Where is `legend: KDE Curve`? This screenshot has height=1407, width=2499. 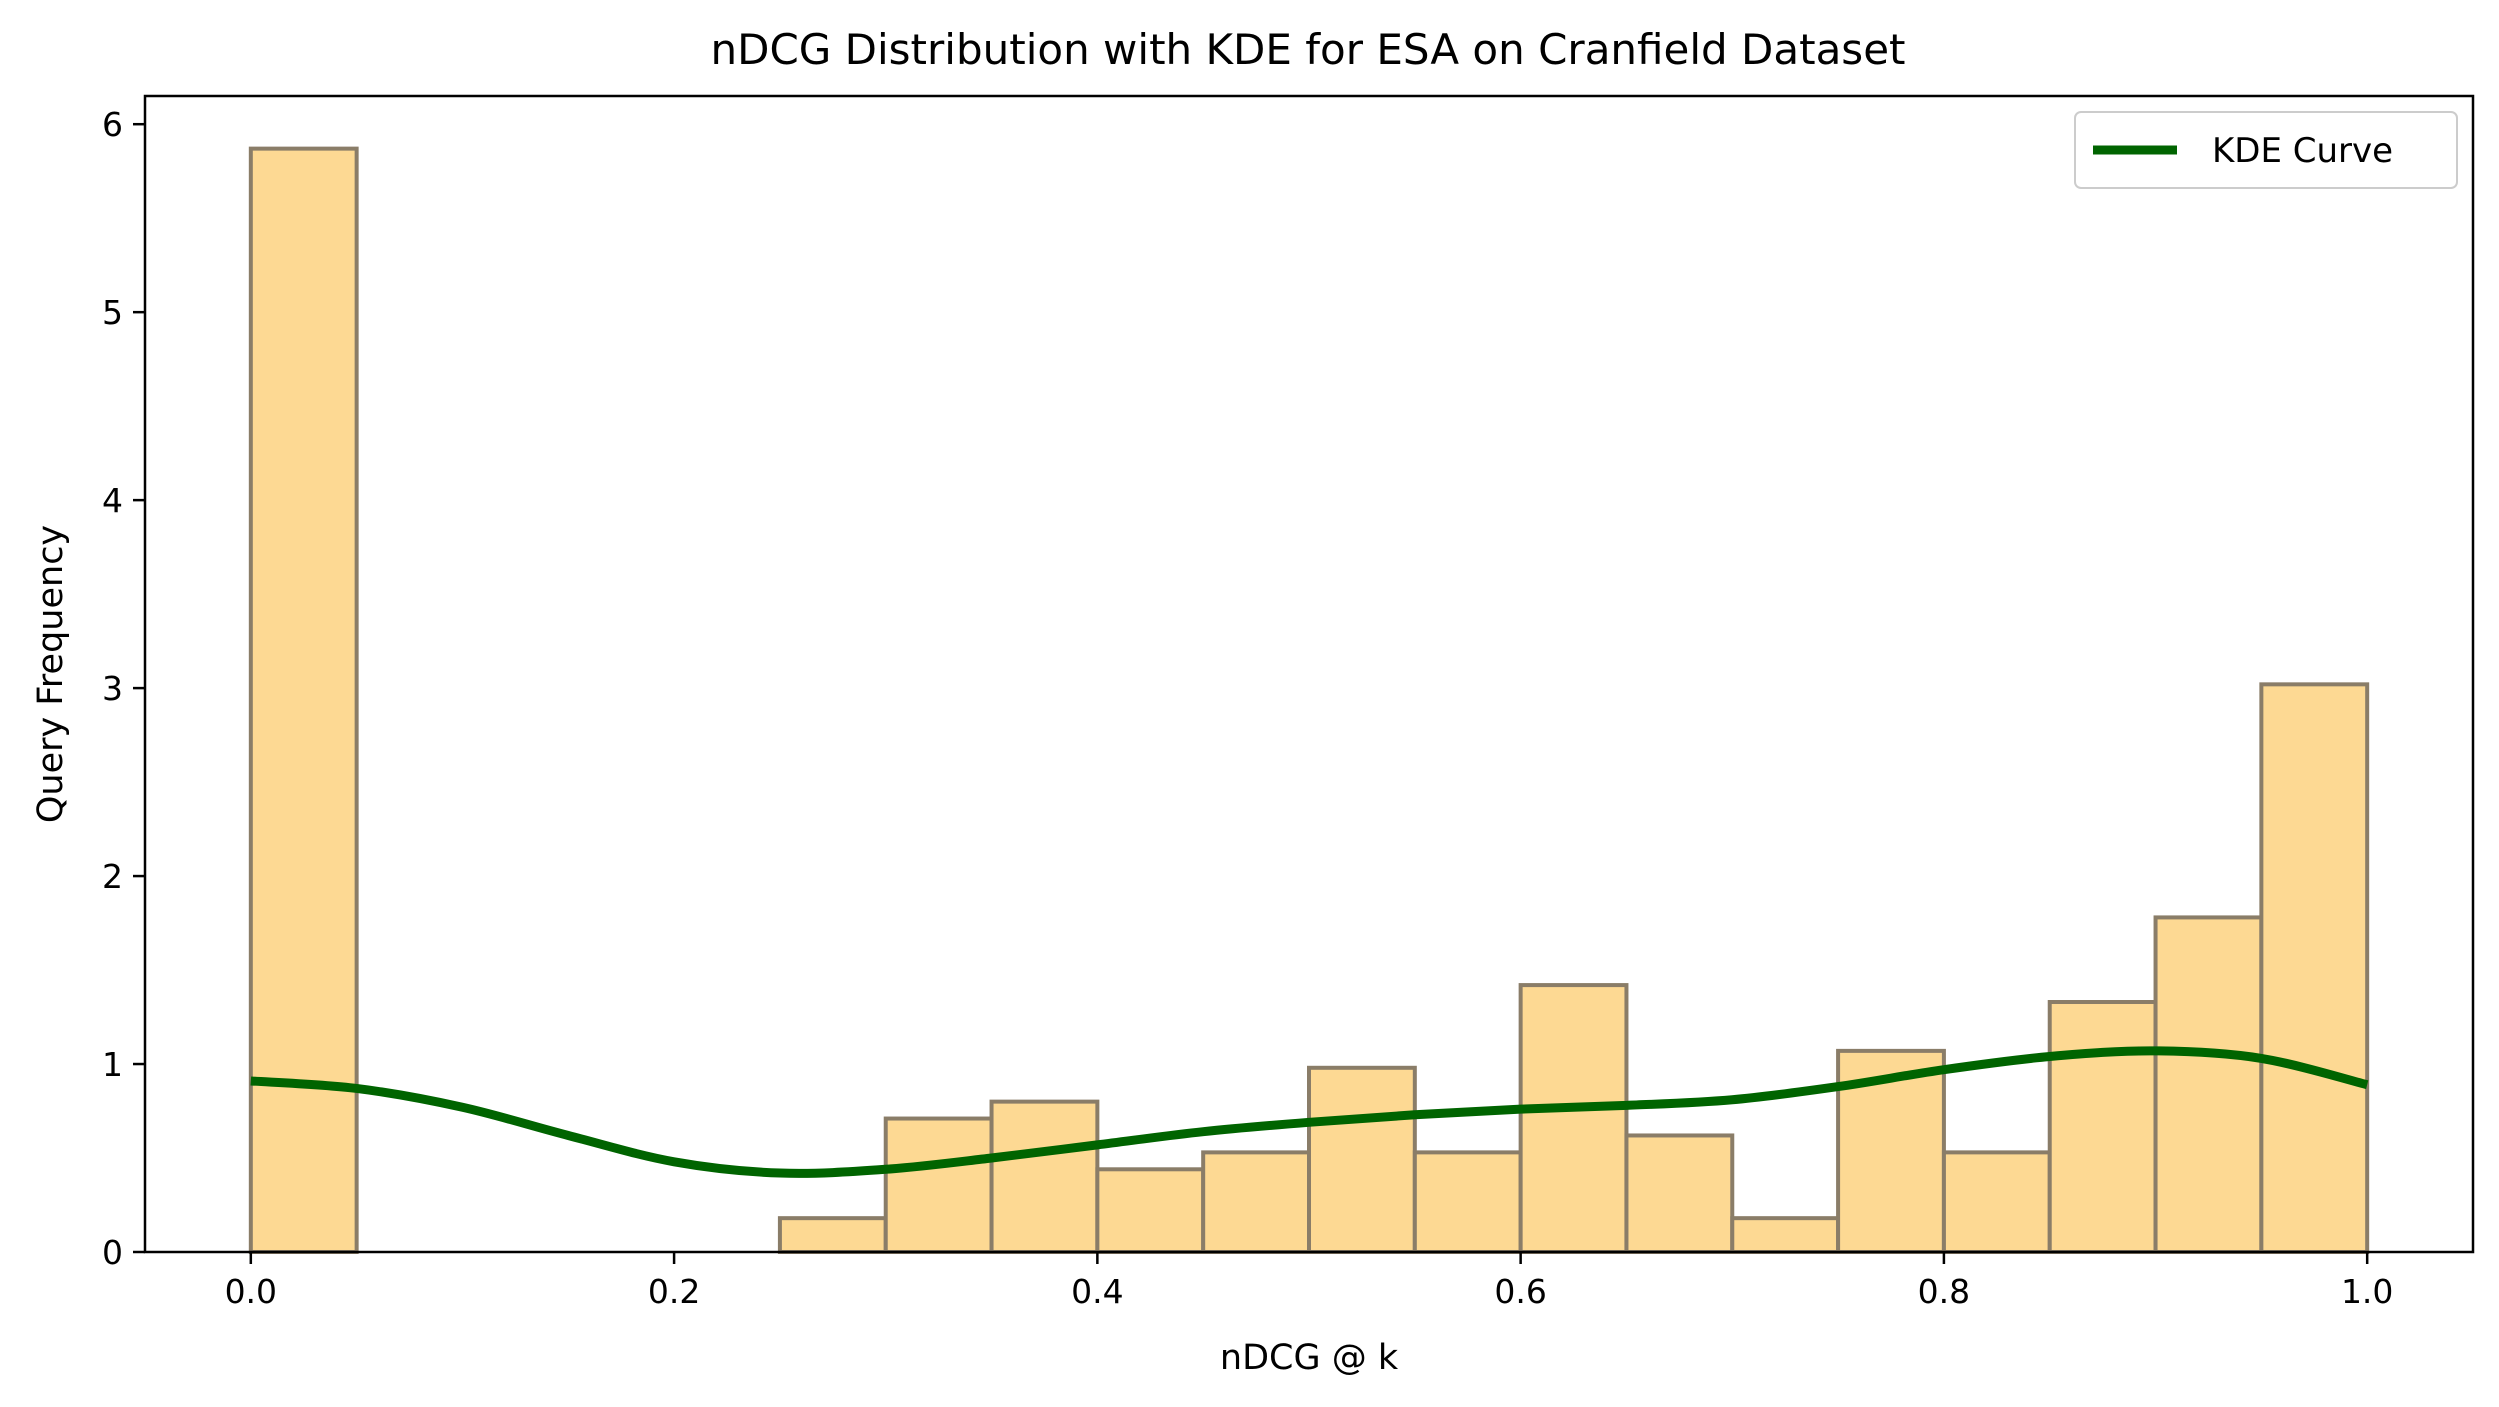
legend: KDE Curve is located at coordinates (2266, 150).